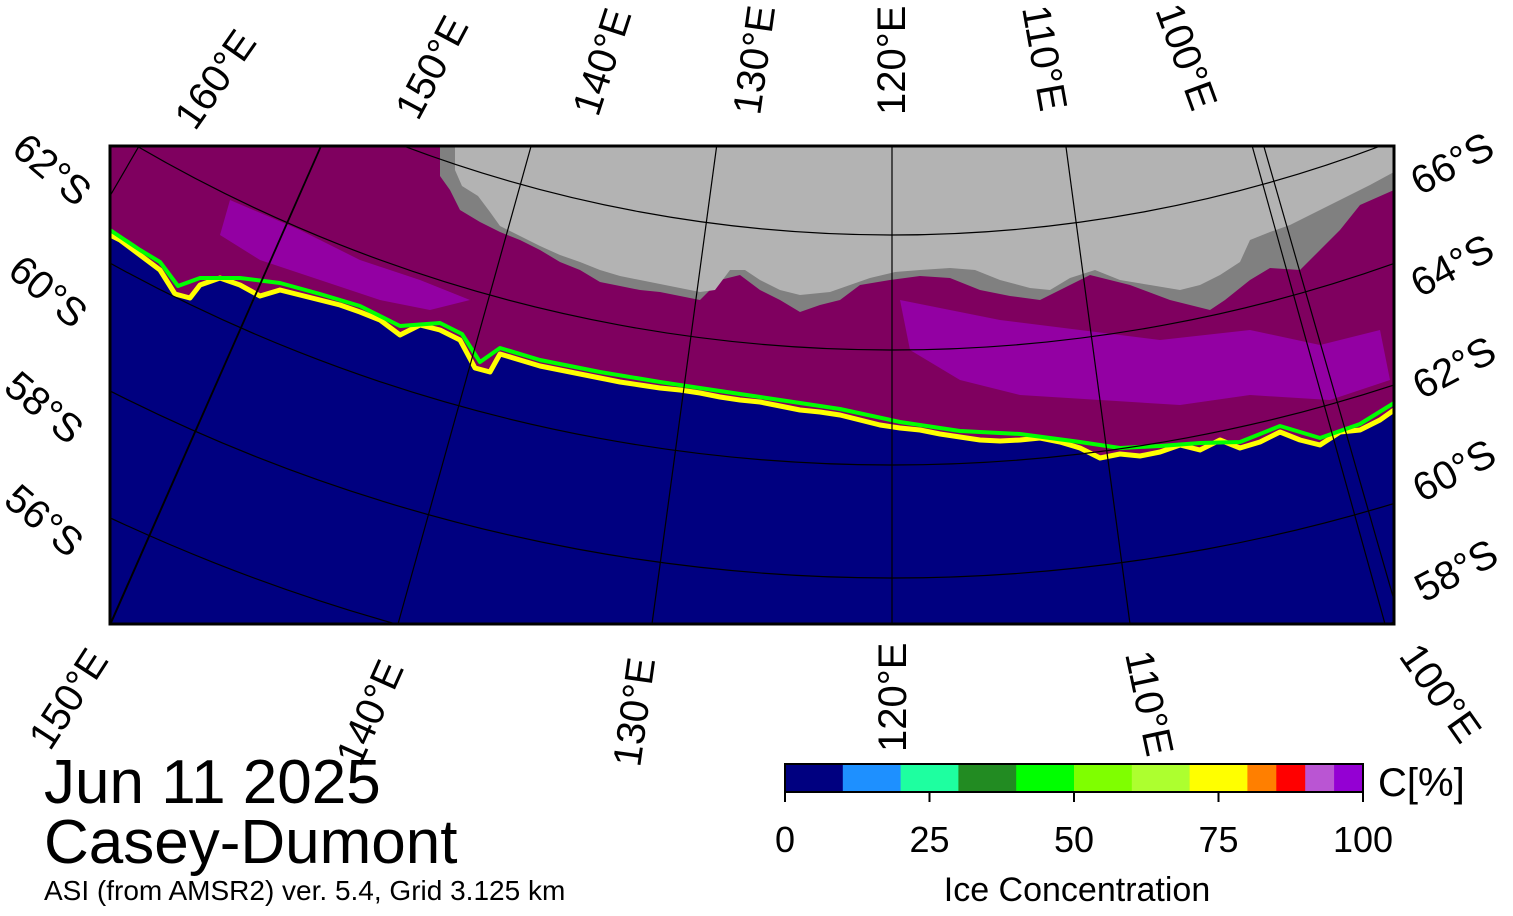 This screenshot has height=916, width=1513. I want to click on lat-label-right-60s: 60°S, so click(1455, 471).